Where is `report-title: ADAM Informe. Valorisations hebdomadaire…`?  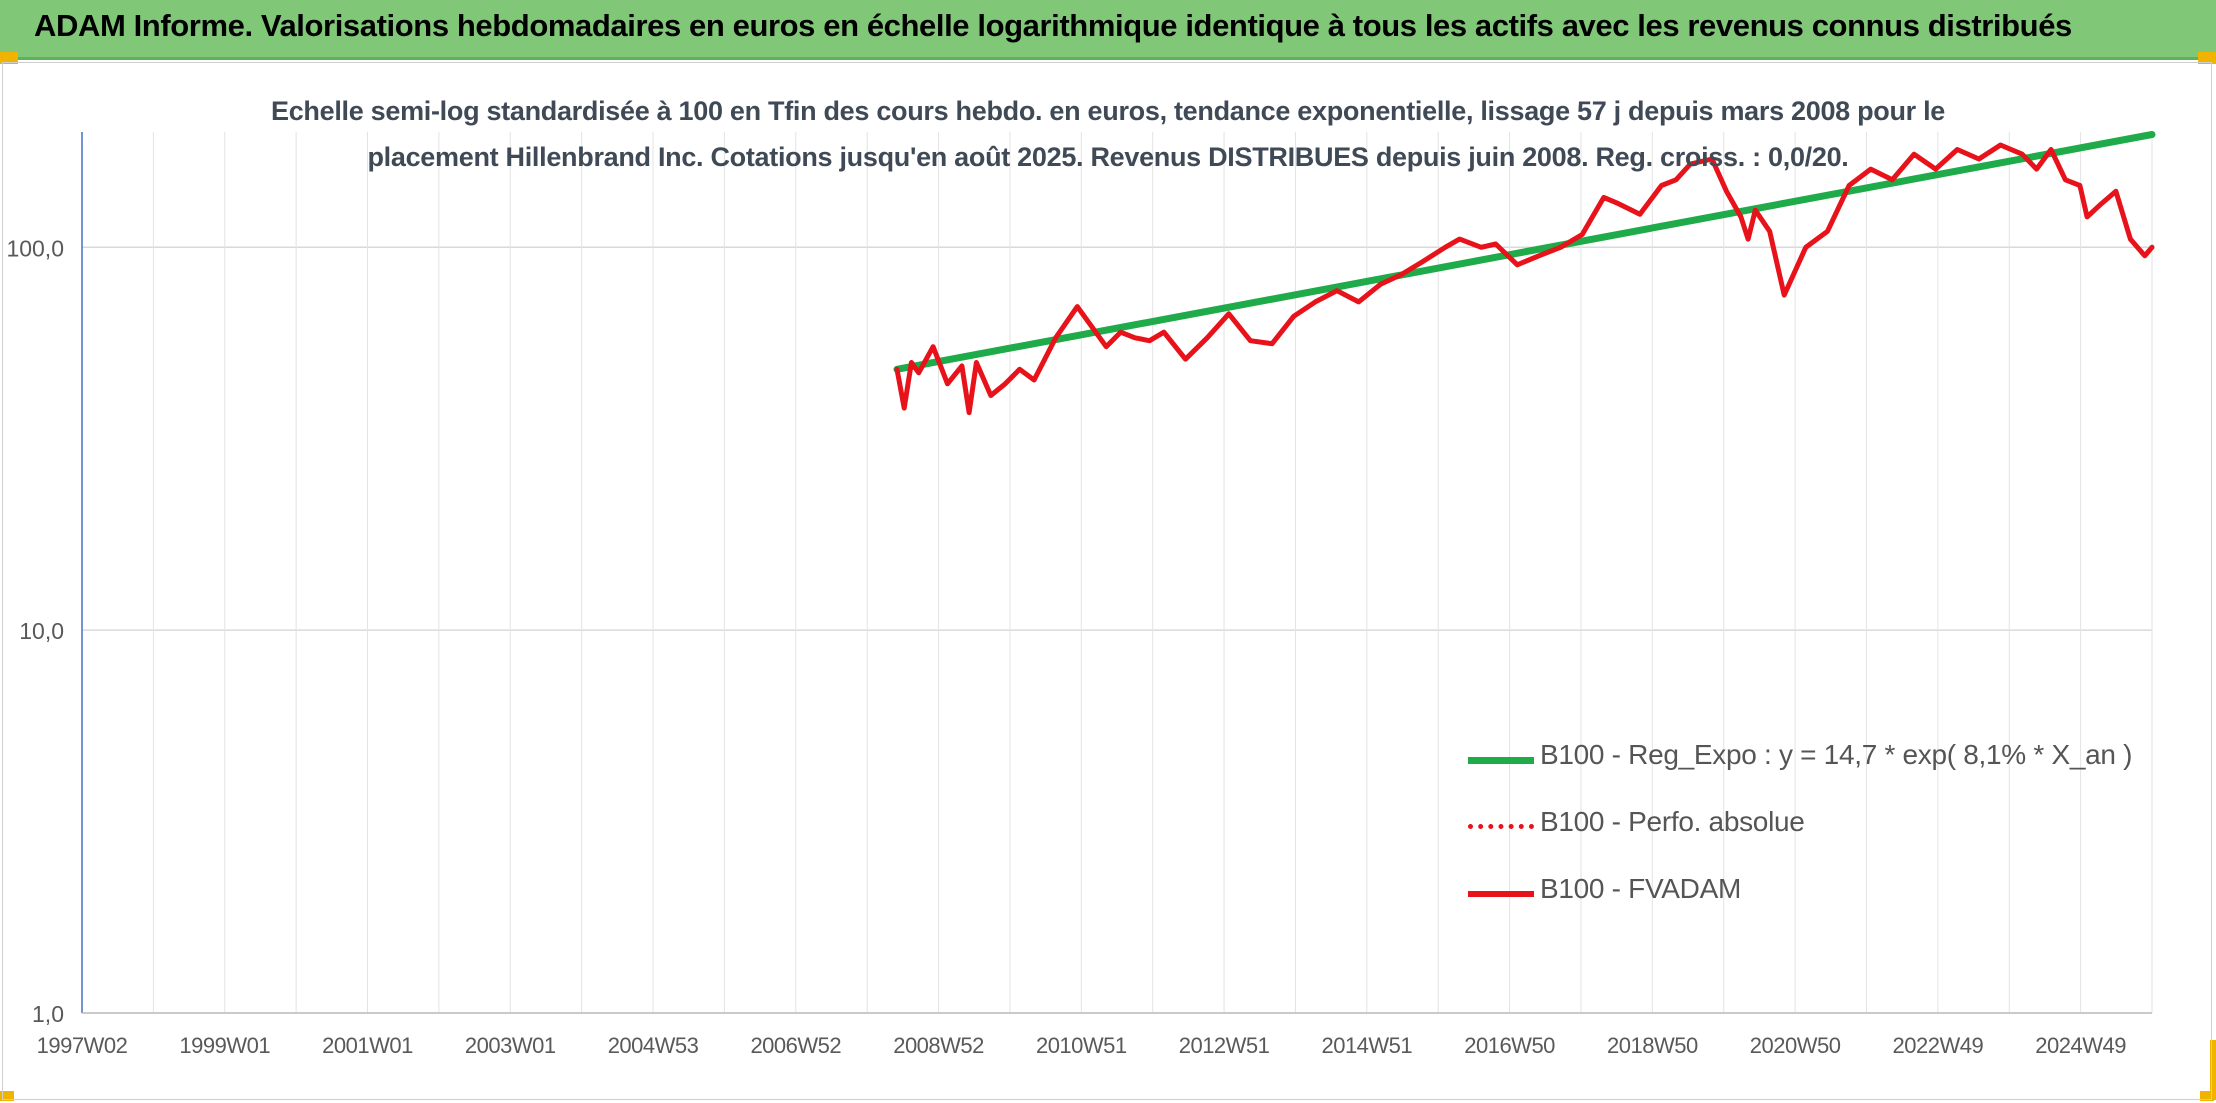 report-title: ADAM Informe. Valorisations hebdomadaire… is located at coordinates (1053, 25).